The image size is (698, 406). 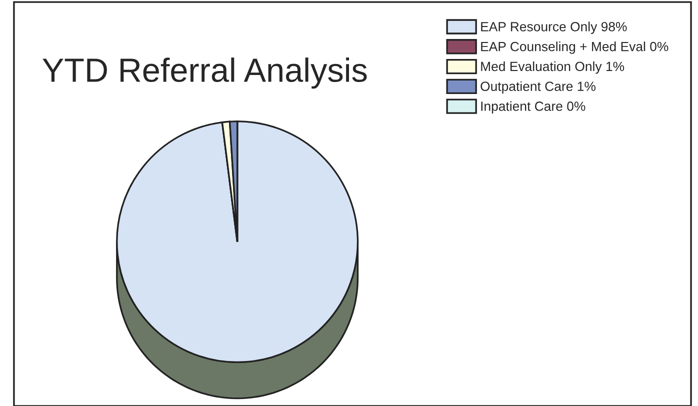 I want to click on legend-label: EAP Counseling + Med Eval 0%, so click(x=574, y=48).